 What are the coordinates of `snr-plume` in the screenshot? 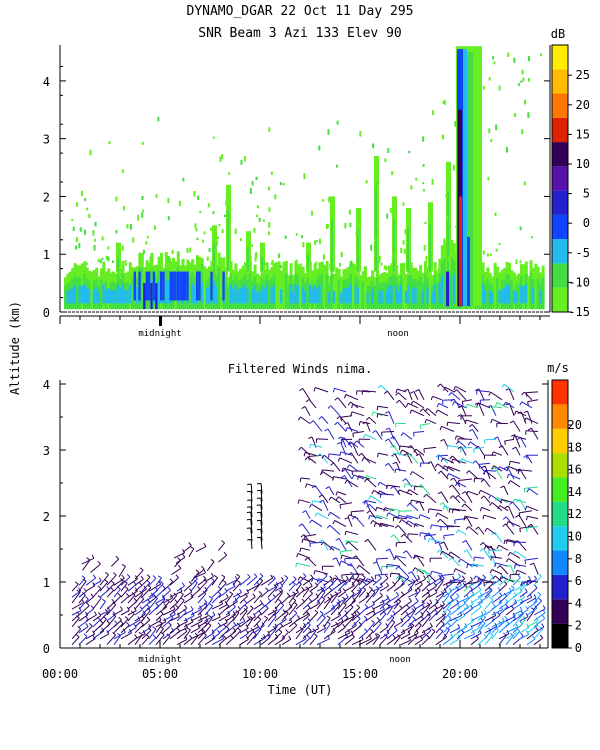 It's located at (248, 259).